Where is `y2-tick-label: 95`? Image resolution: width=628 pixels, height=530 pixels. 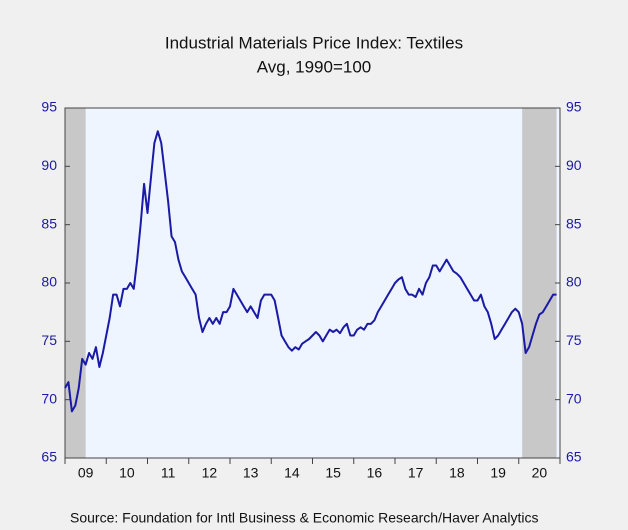
y2-tick-label: 95 is located at coordinates (574, 107).